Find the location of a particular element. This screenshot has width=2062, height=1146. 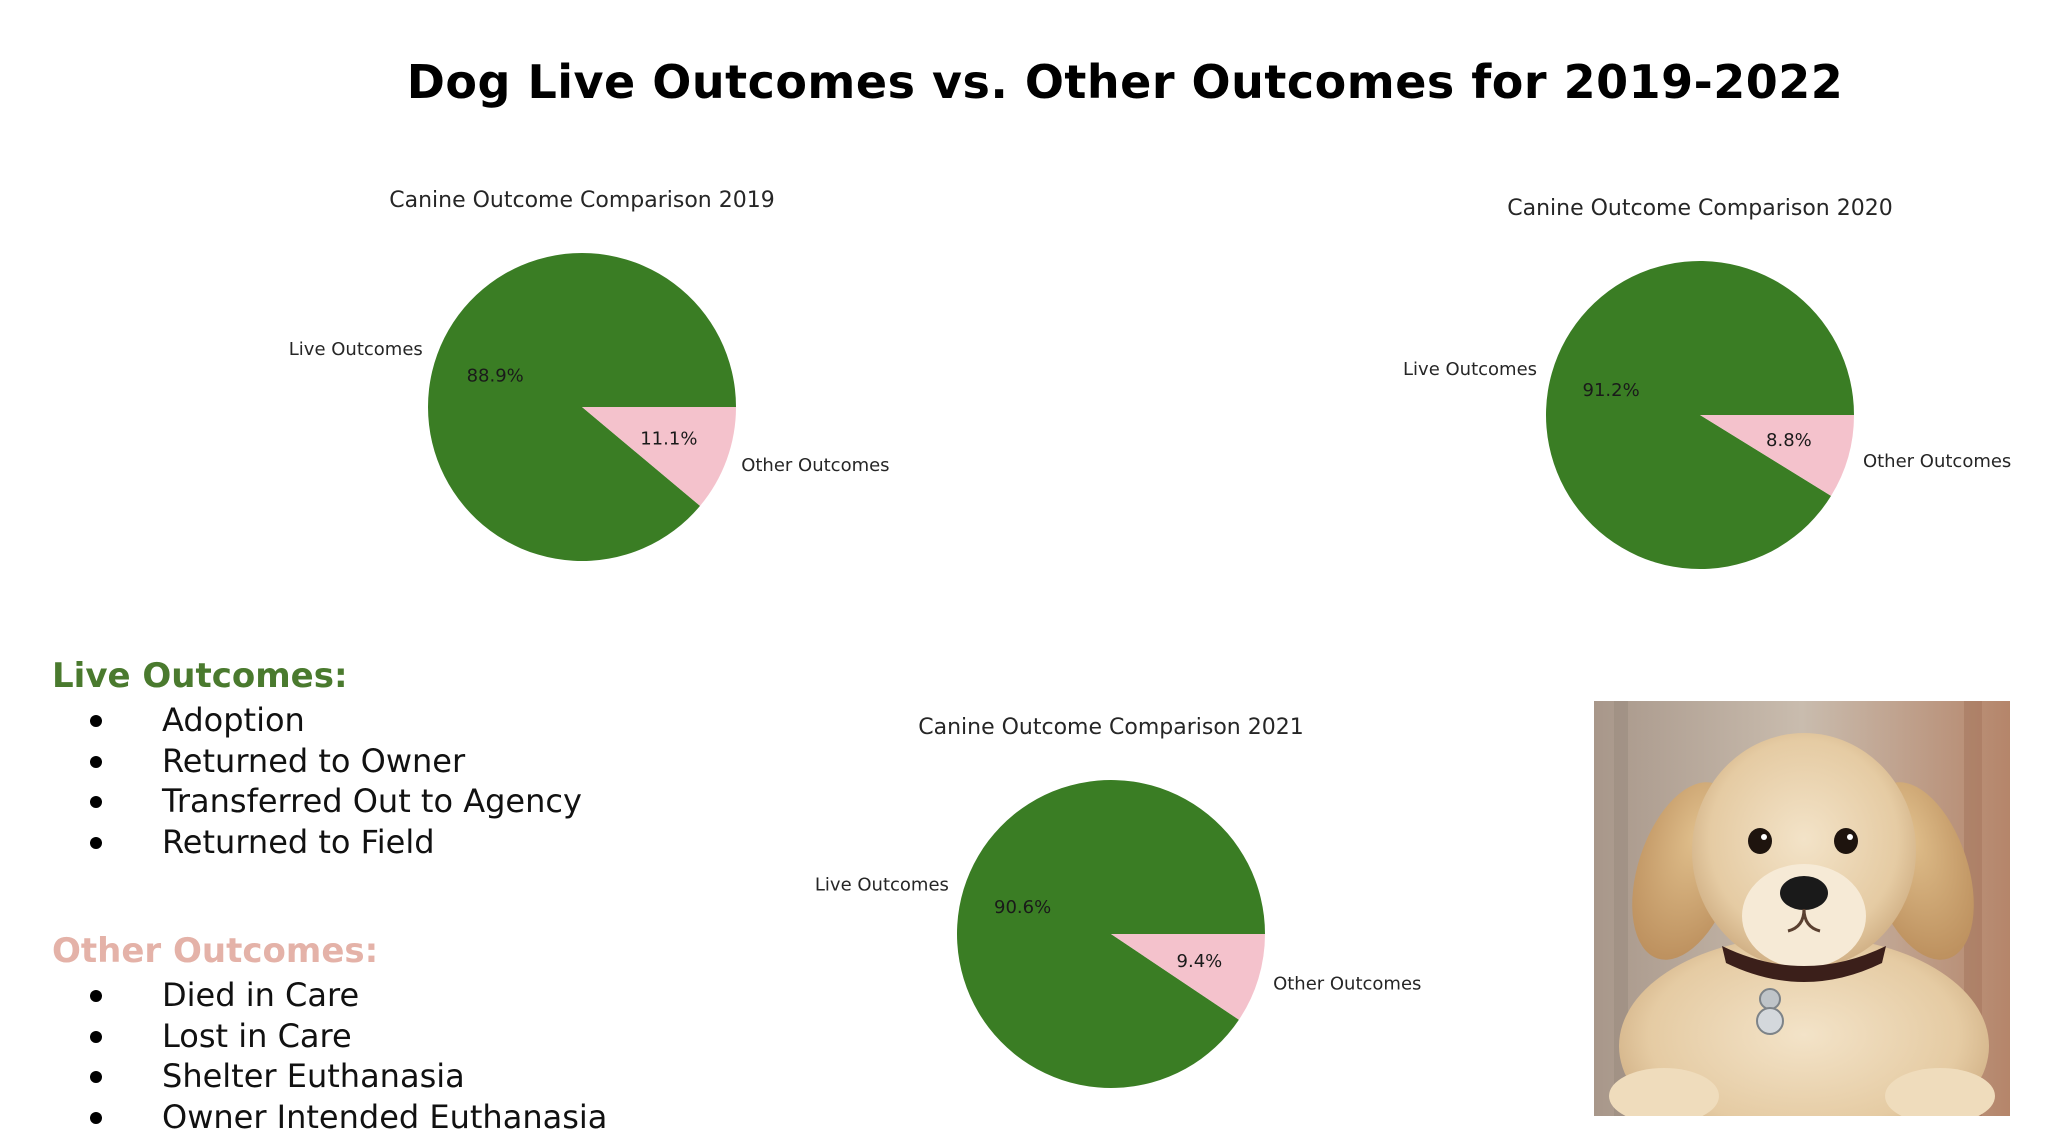

pie-percent-label: 88.9% is located at coordinates (495, 375).